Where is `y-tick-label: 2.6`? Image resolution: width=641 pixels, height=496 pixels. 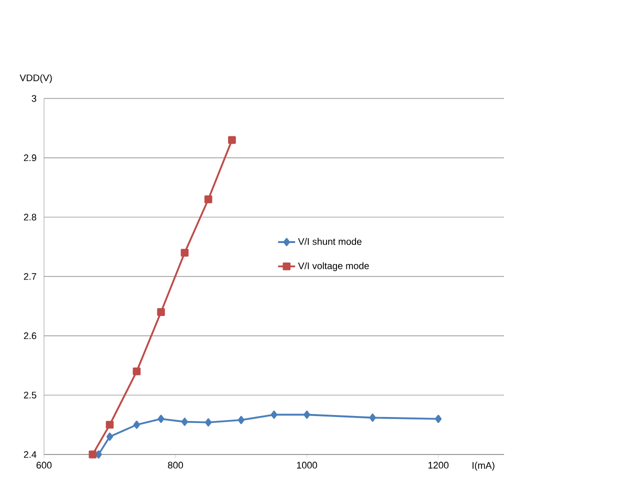 y-tick-label: 2.6 is located at coordinates (30, 336).